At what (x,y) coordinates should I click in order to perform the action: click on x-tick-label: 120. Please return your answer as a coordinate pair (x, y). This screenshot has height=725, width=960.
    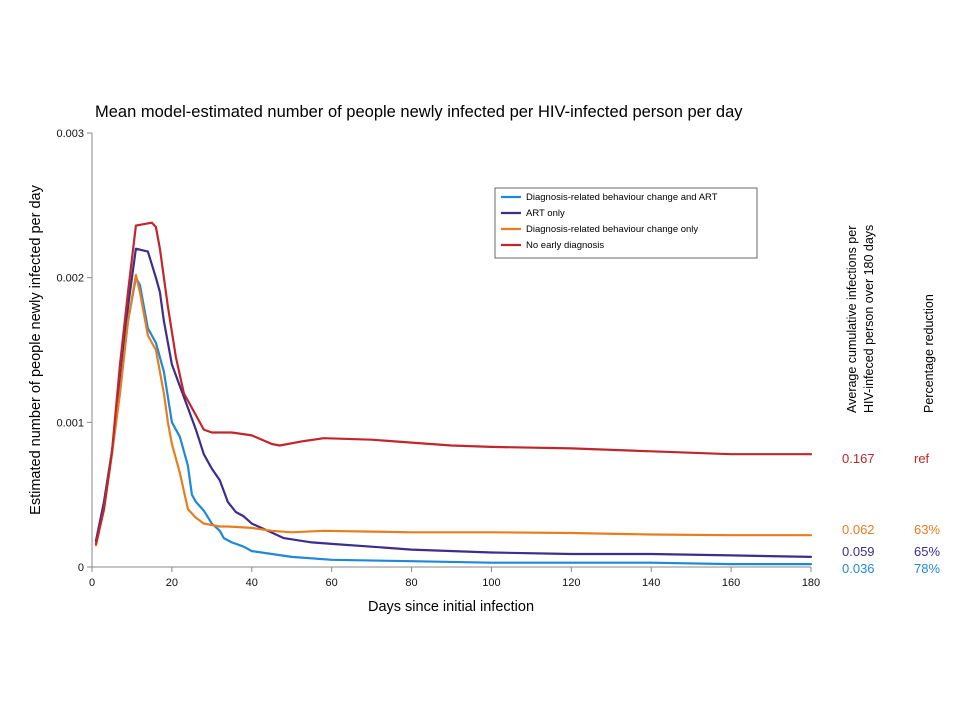
    Looking at the image, I should click on (571, 583).